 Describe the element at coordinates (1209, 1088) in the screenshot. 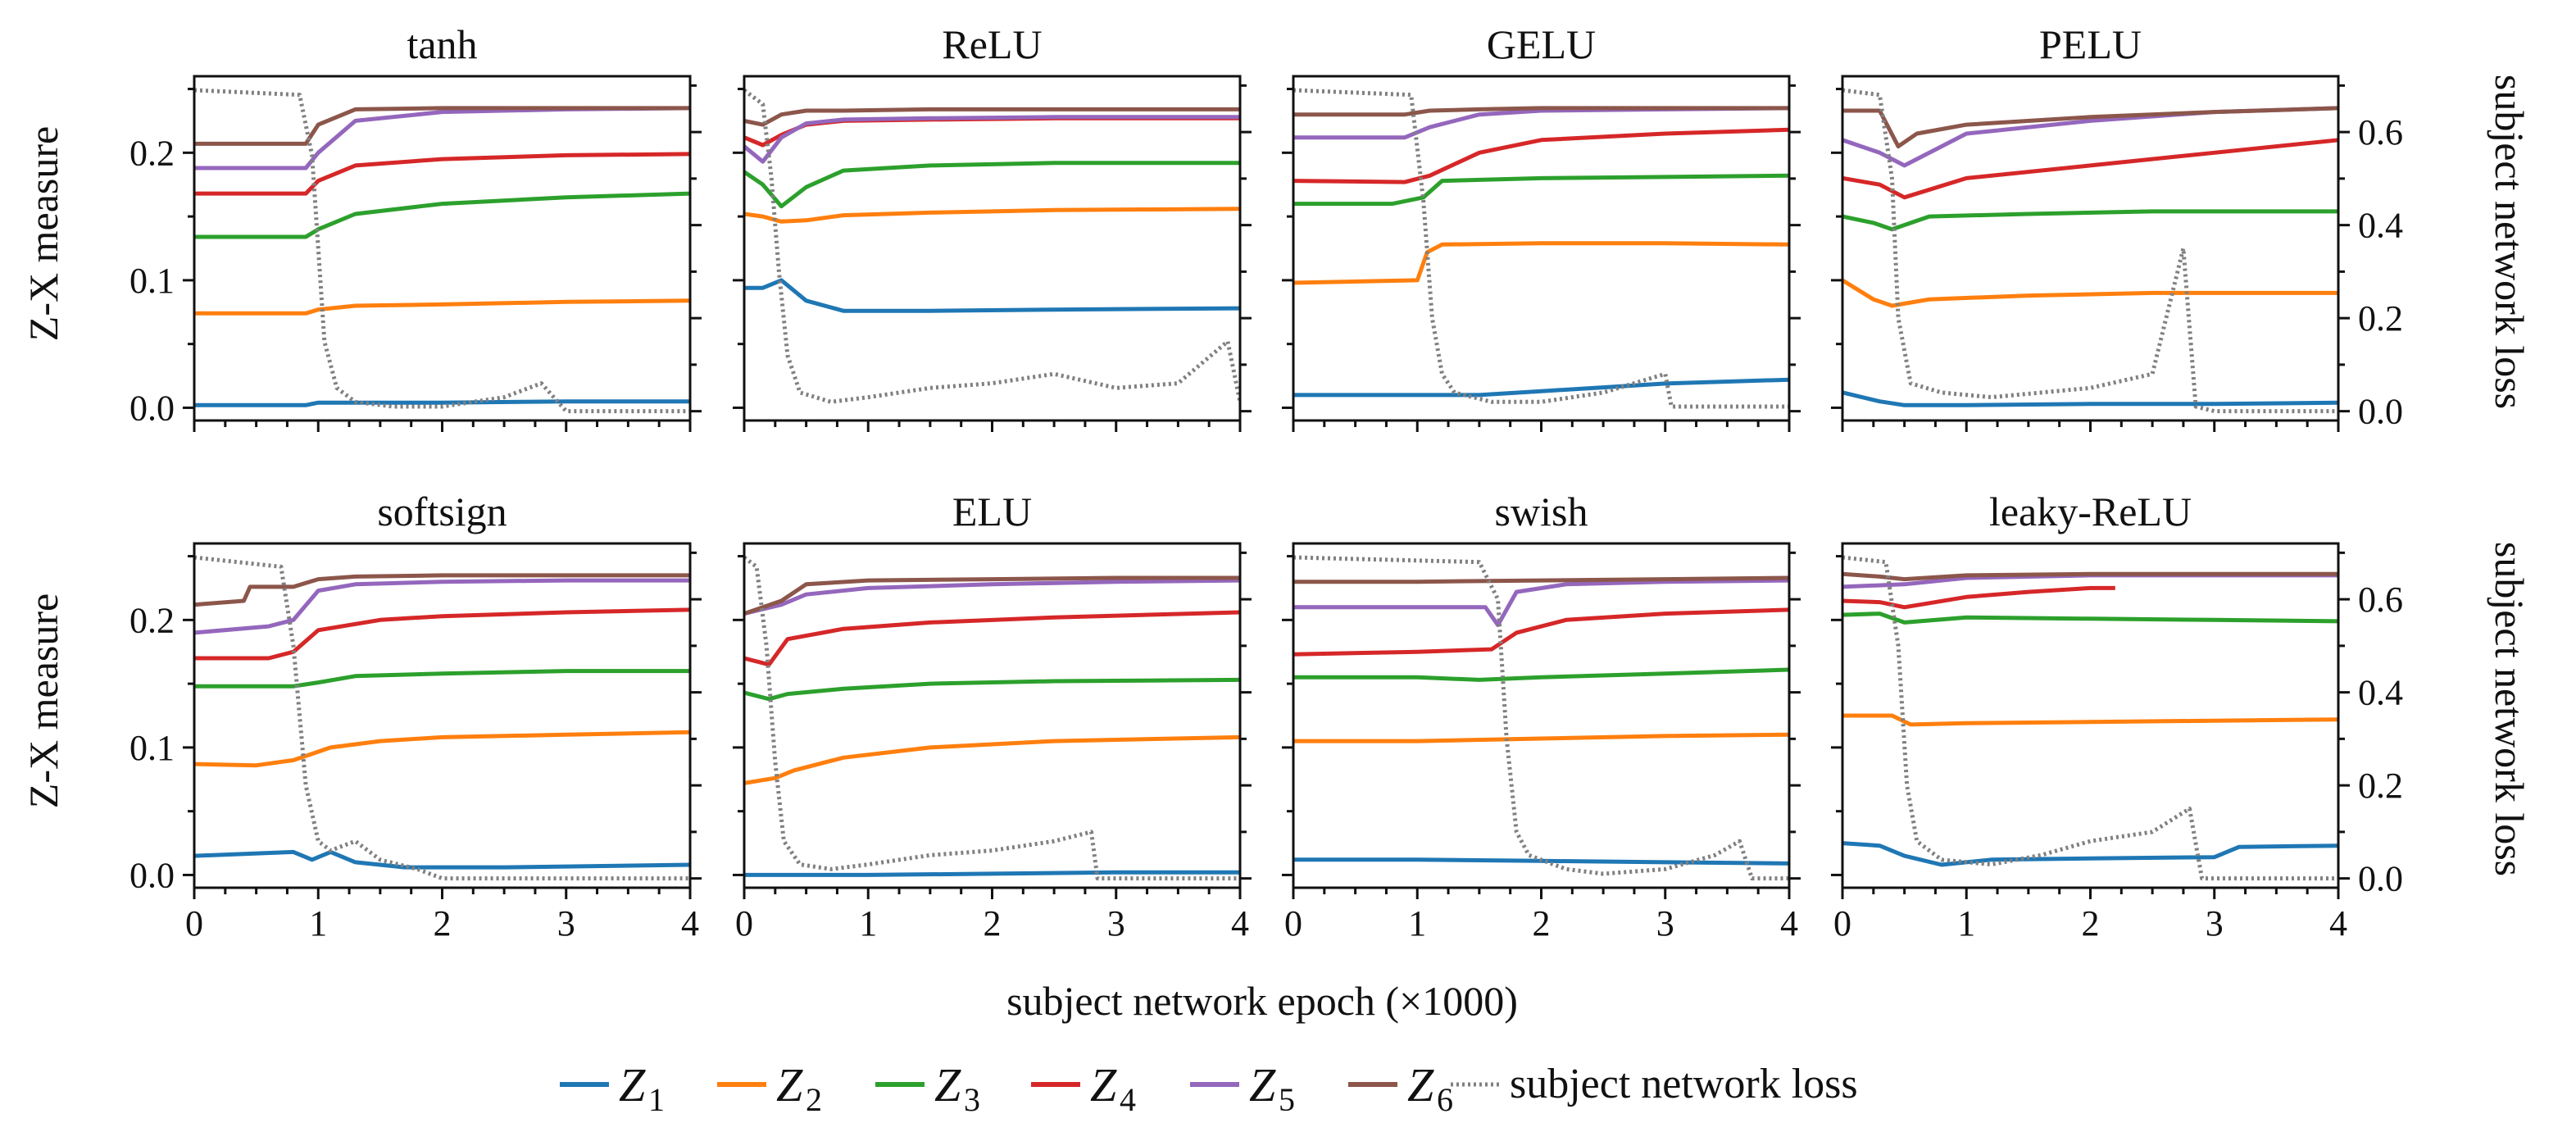

I see `legend: Z 1 Z 2 Z 3 Z 4 Z 5 Z 6 subject network loss` at that location.